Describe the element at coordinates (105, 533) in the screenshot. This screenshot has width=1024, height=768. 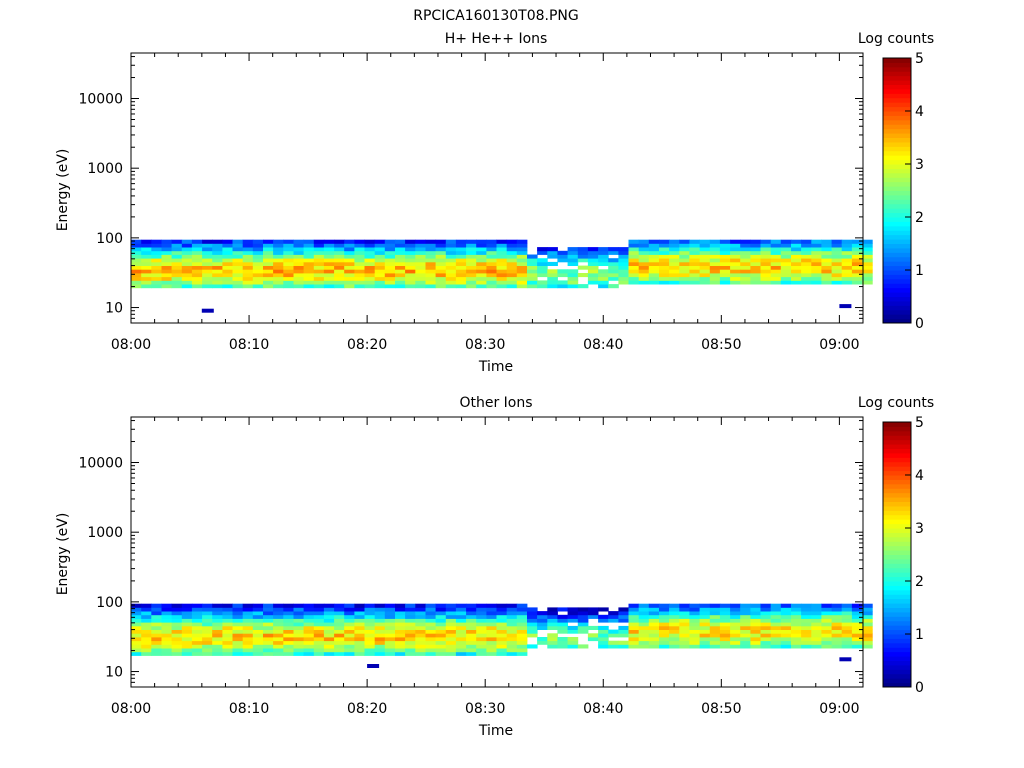
I see `y-tick-label: 1000` at that location.